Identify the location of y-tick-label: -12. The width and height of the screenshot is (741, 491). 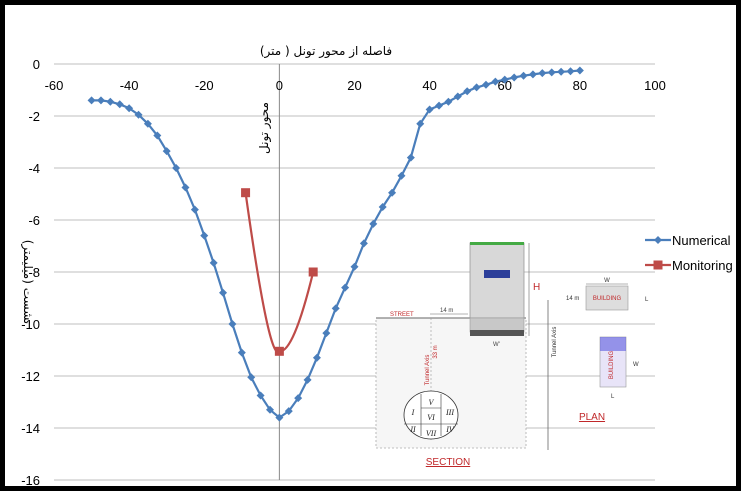
(30, 376).